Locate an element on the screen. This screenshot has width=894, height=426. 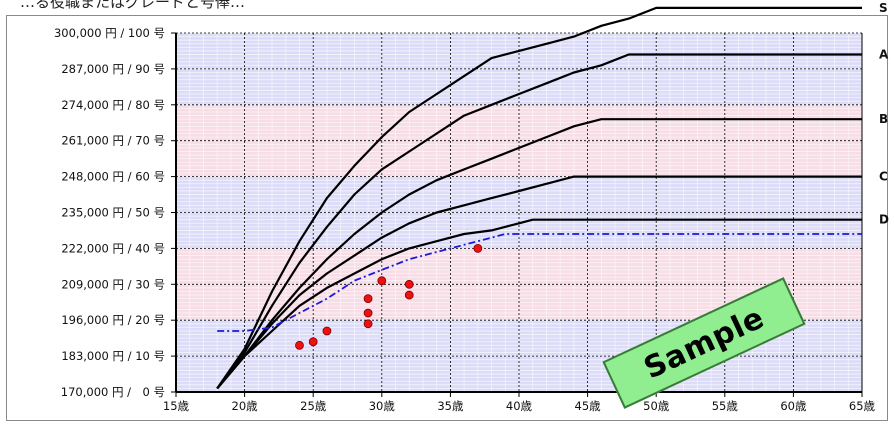
x-tick-label: 30歳 is located at coordinates (382, 406).